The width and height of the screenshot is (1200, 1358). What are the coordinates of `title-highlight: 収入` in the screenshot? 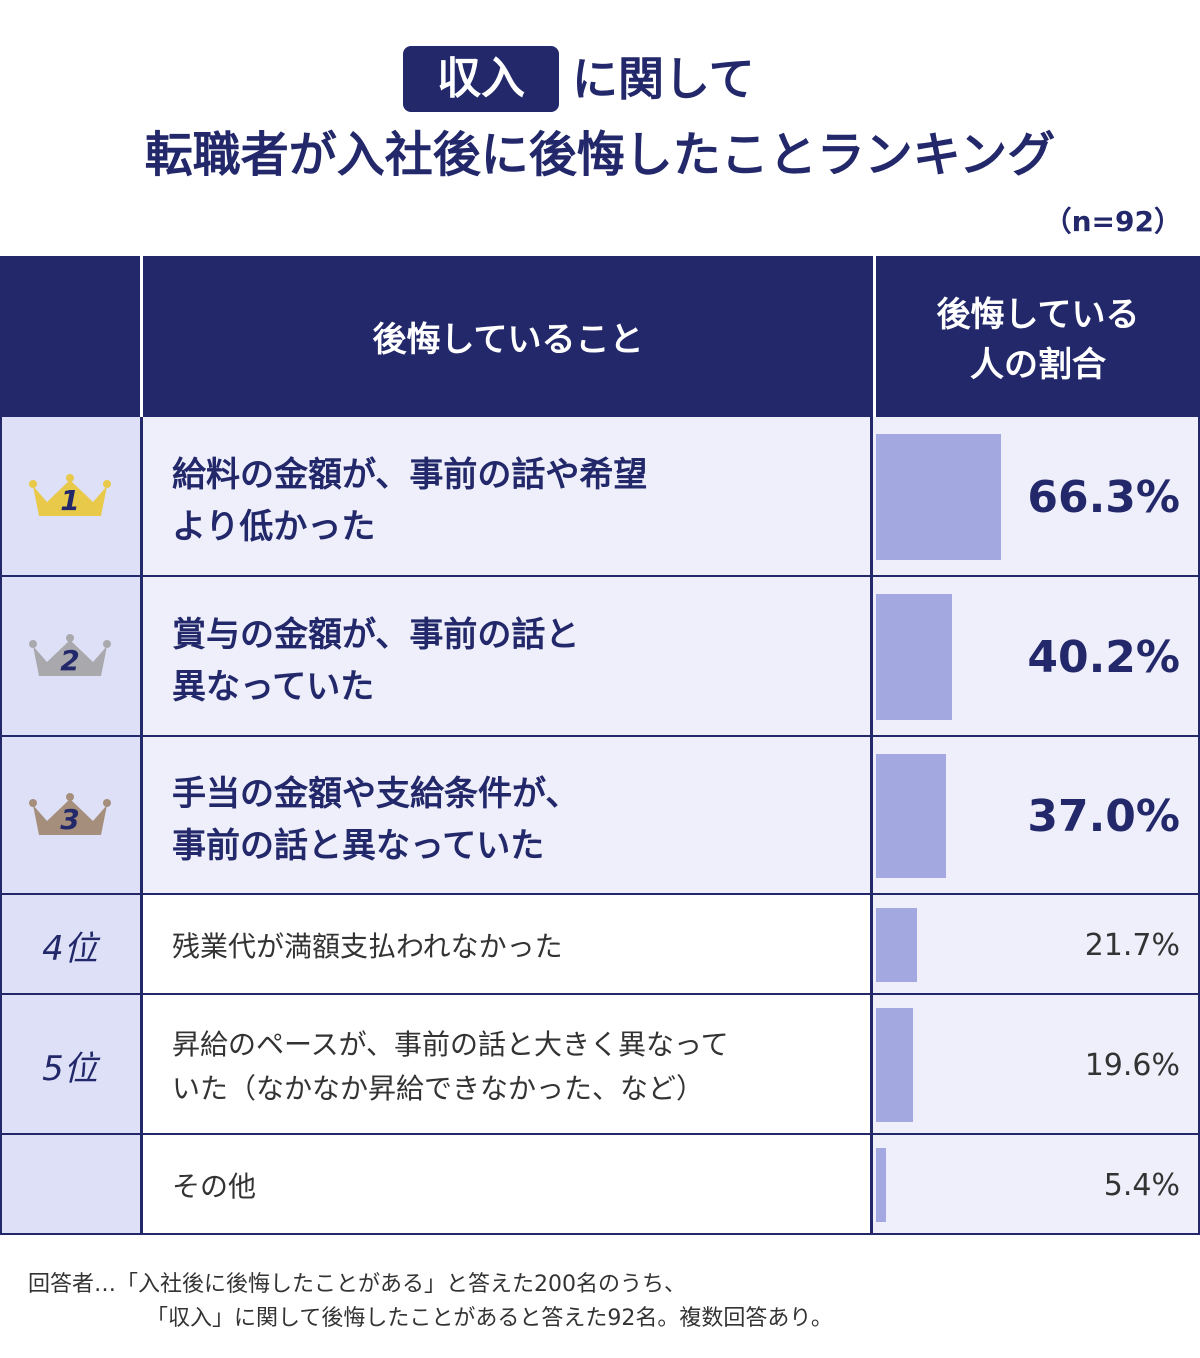 It's located at (481, 78).